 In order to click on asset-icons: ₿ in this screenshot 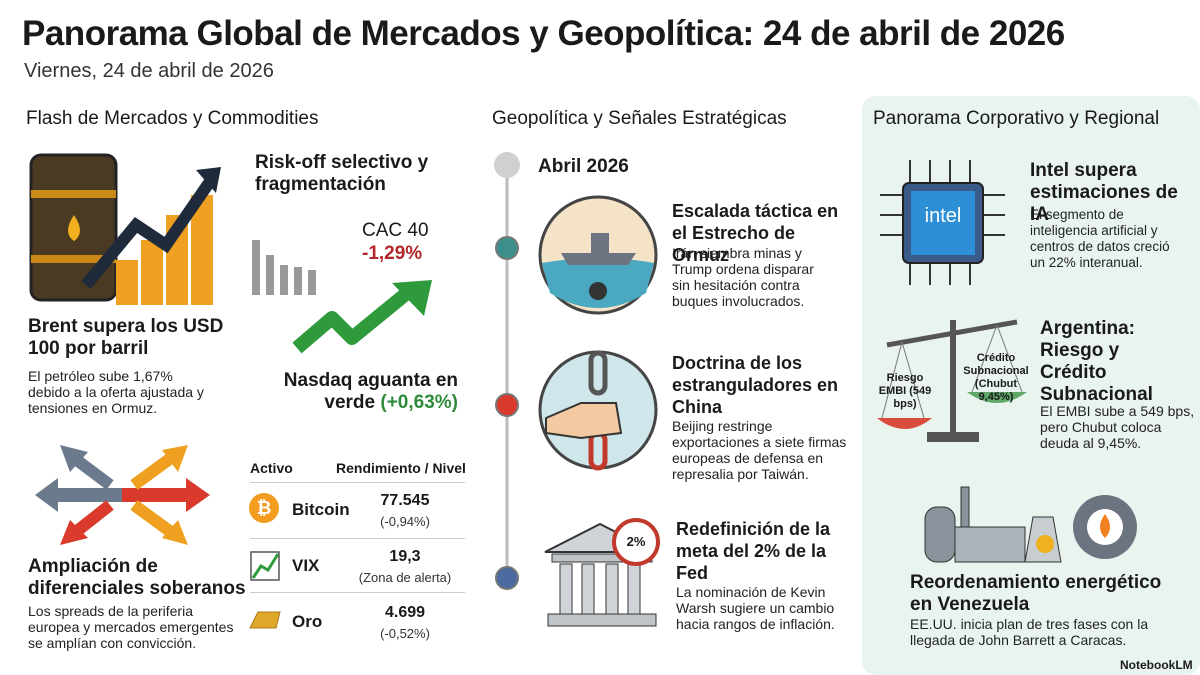, I will do `click(265, 561)`.